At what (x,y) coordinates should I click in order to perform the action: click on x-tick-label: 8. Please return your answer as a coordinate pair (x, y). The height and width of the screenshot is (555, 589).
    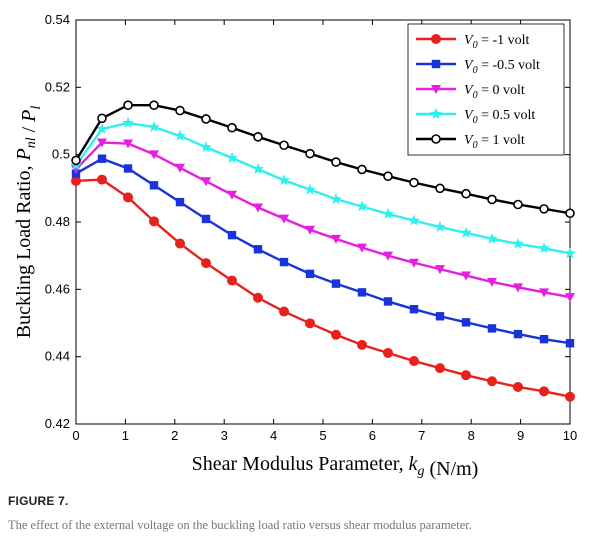
    Looking at the image, I should click on (471, 435).